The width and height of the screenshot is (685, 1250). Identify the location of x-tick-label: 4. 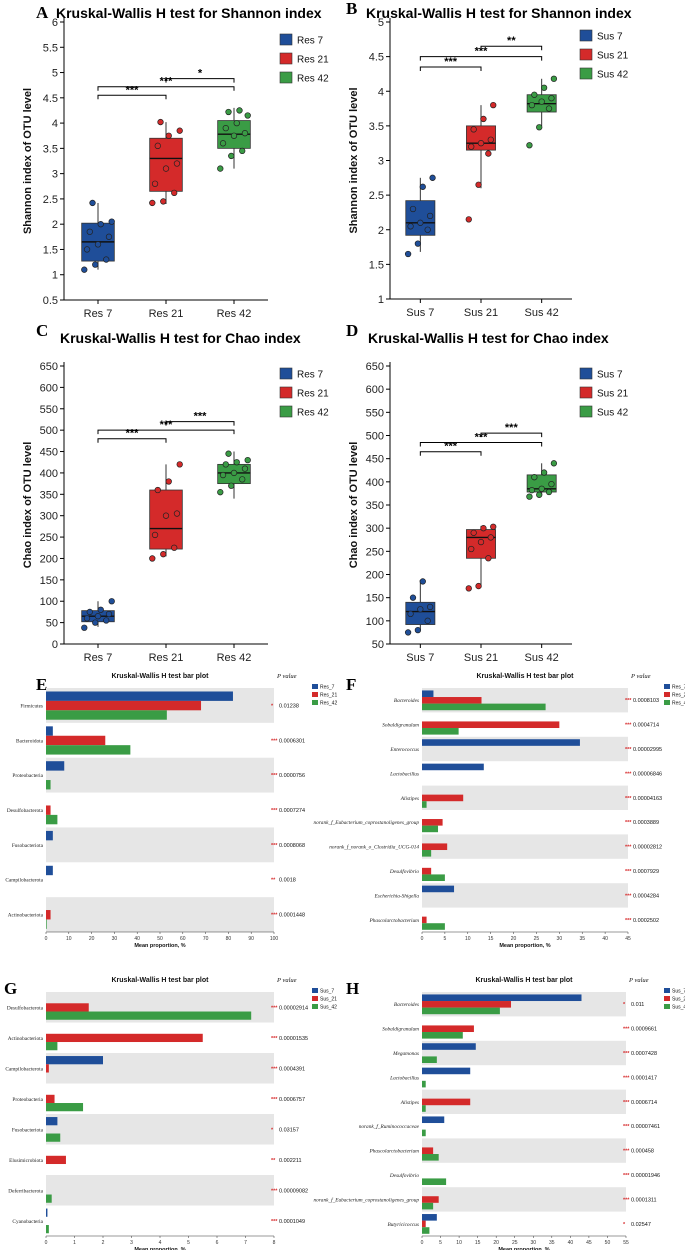
(160, 1243).